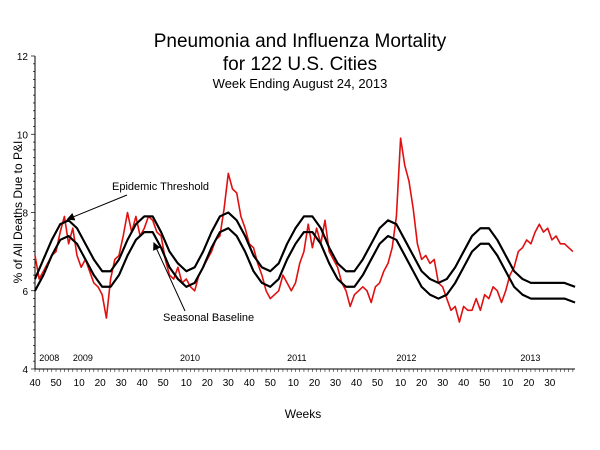  Describe the element at coordinates (49, 358) in the screenshot. I see `year-label: 2008` at that location.